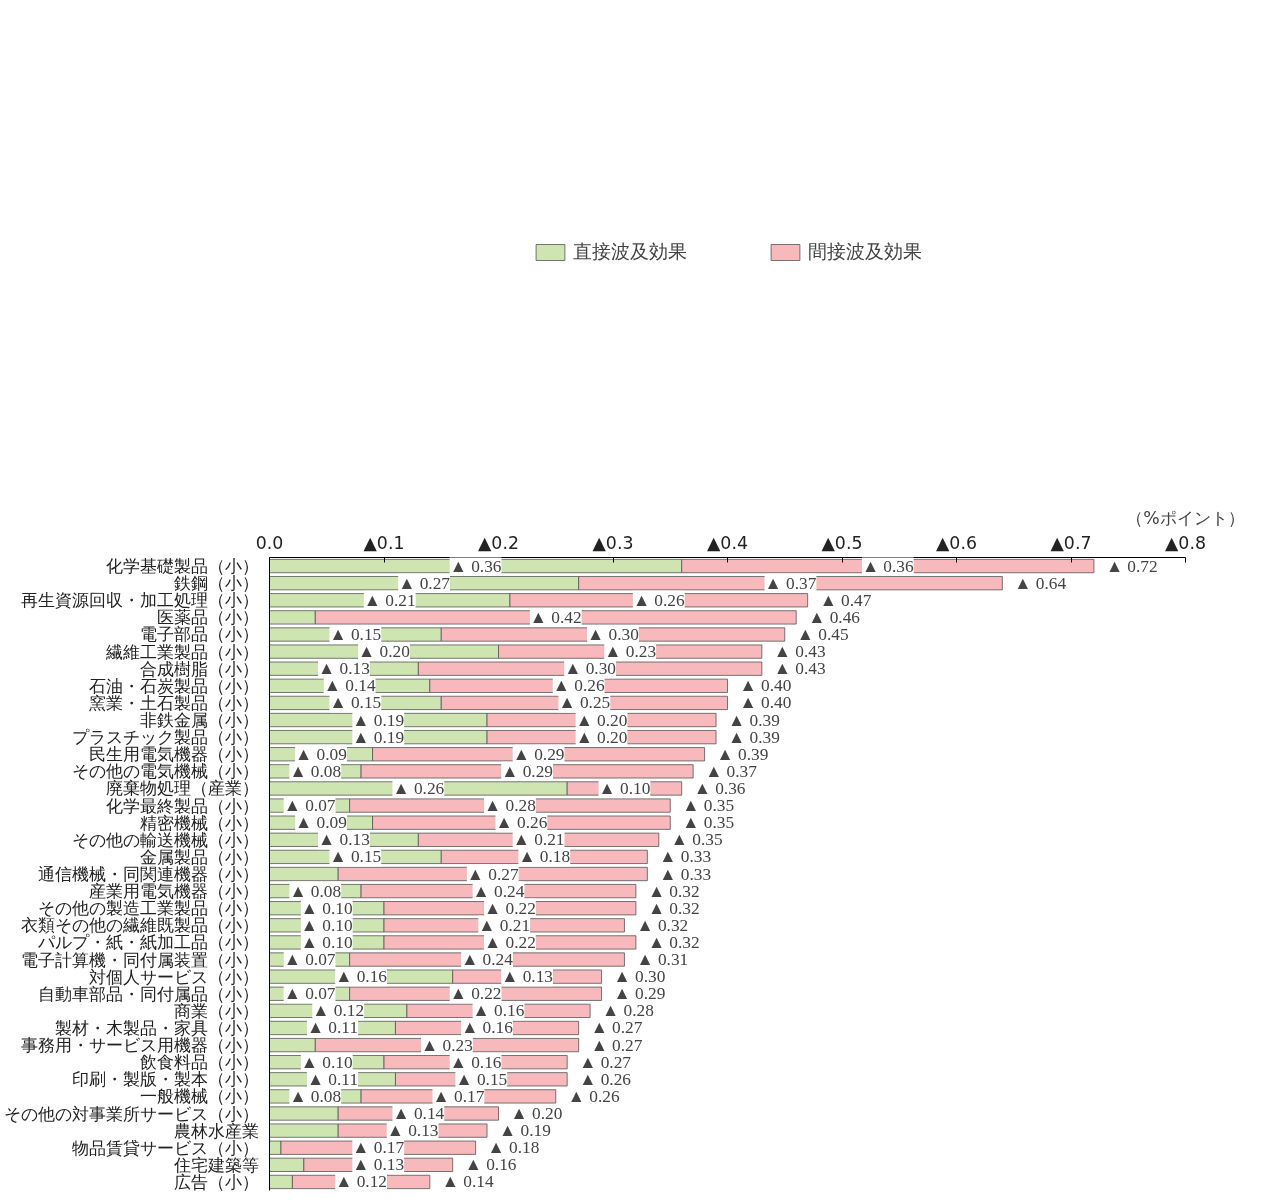 The image size is (1262, 1200). I want to click on x-tick-label: ▲0.2, so click(498, 542).